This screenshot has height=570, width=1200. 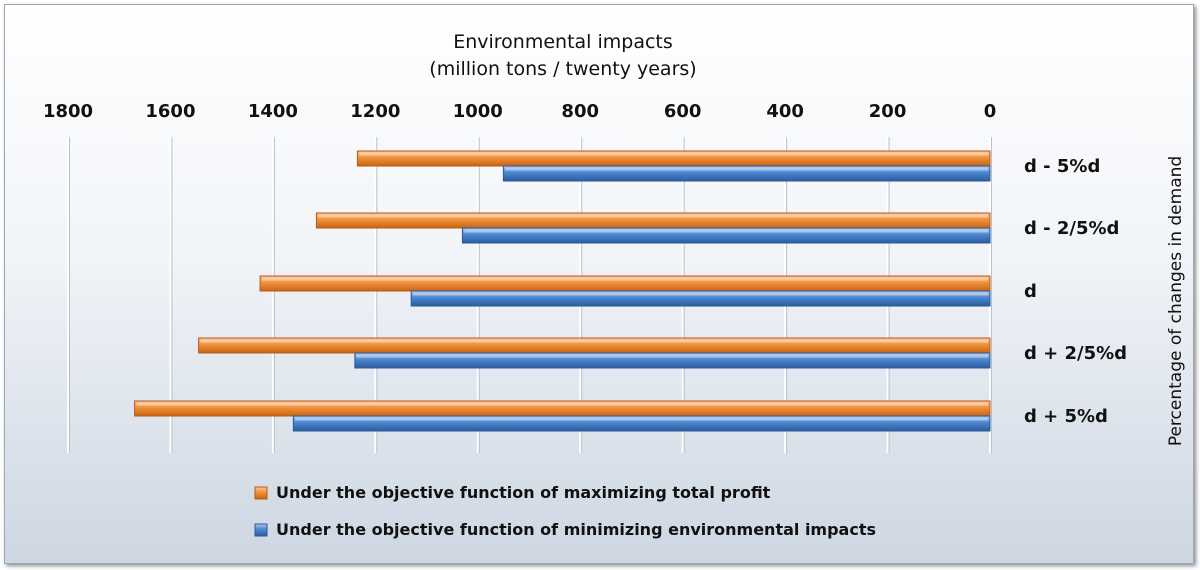 I want to click on category-label: d - 5%d, so click(x=1062, y=166).